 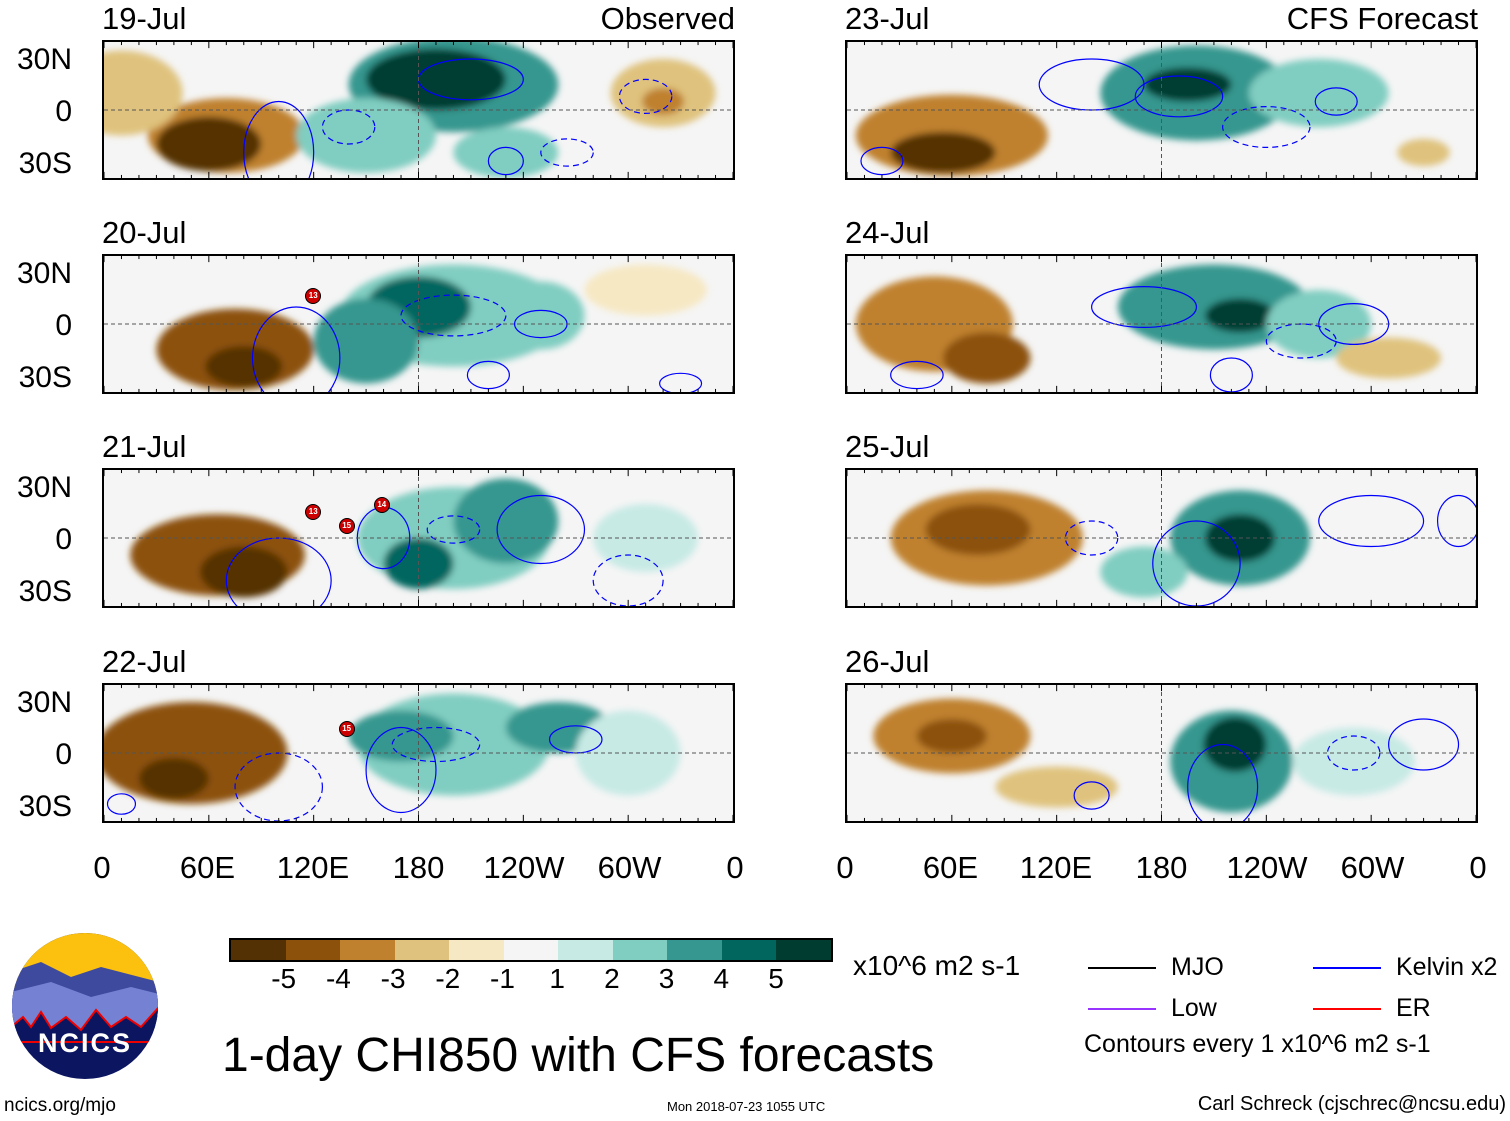 What do you see at coordinates (144, 18) in the screenshot?
I see `panel-date: 19-Jul` at bounding box center [144, 18].